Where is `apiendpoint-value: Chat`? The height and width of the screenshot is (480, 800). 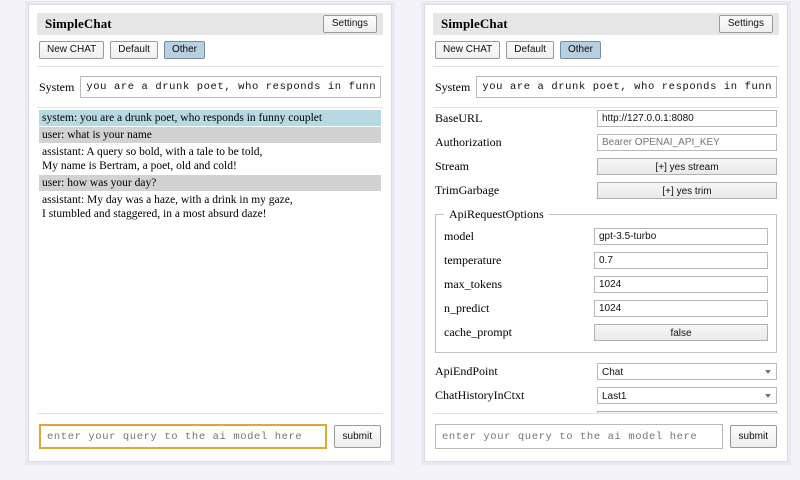
apiendpoint-value: Chat is located at coordinates (613, 372).